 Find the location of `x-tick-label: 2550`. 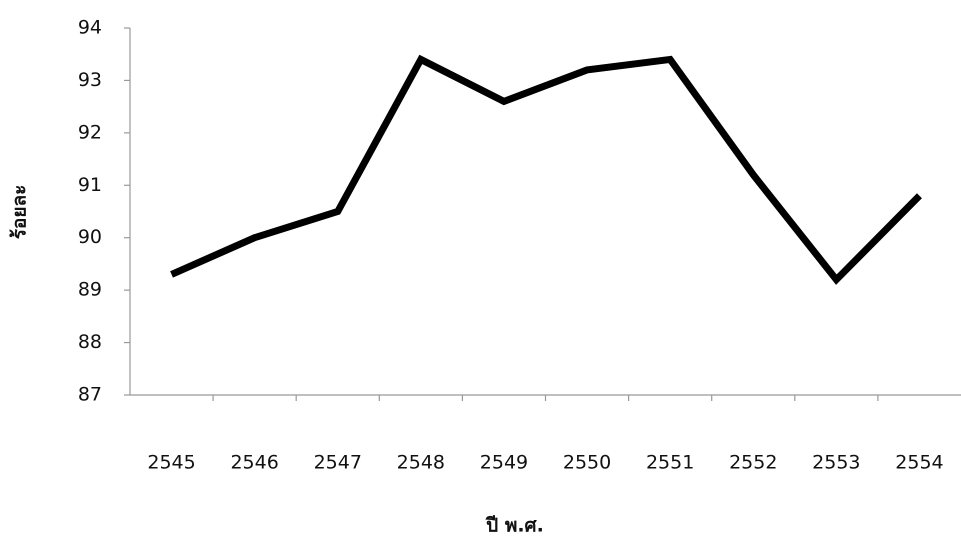

x-tick-label: 2550 is located at coordinates (587, 463).